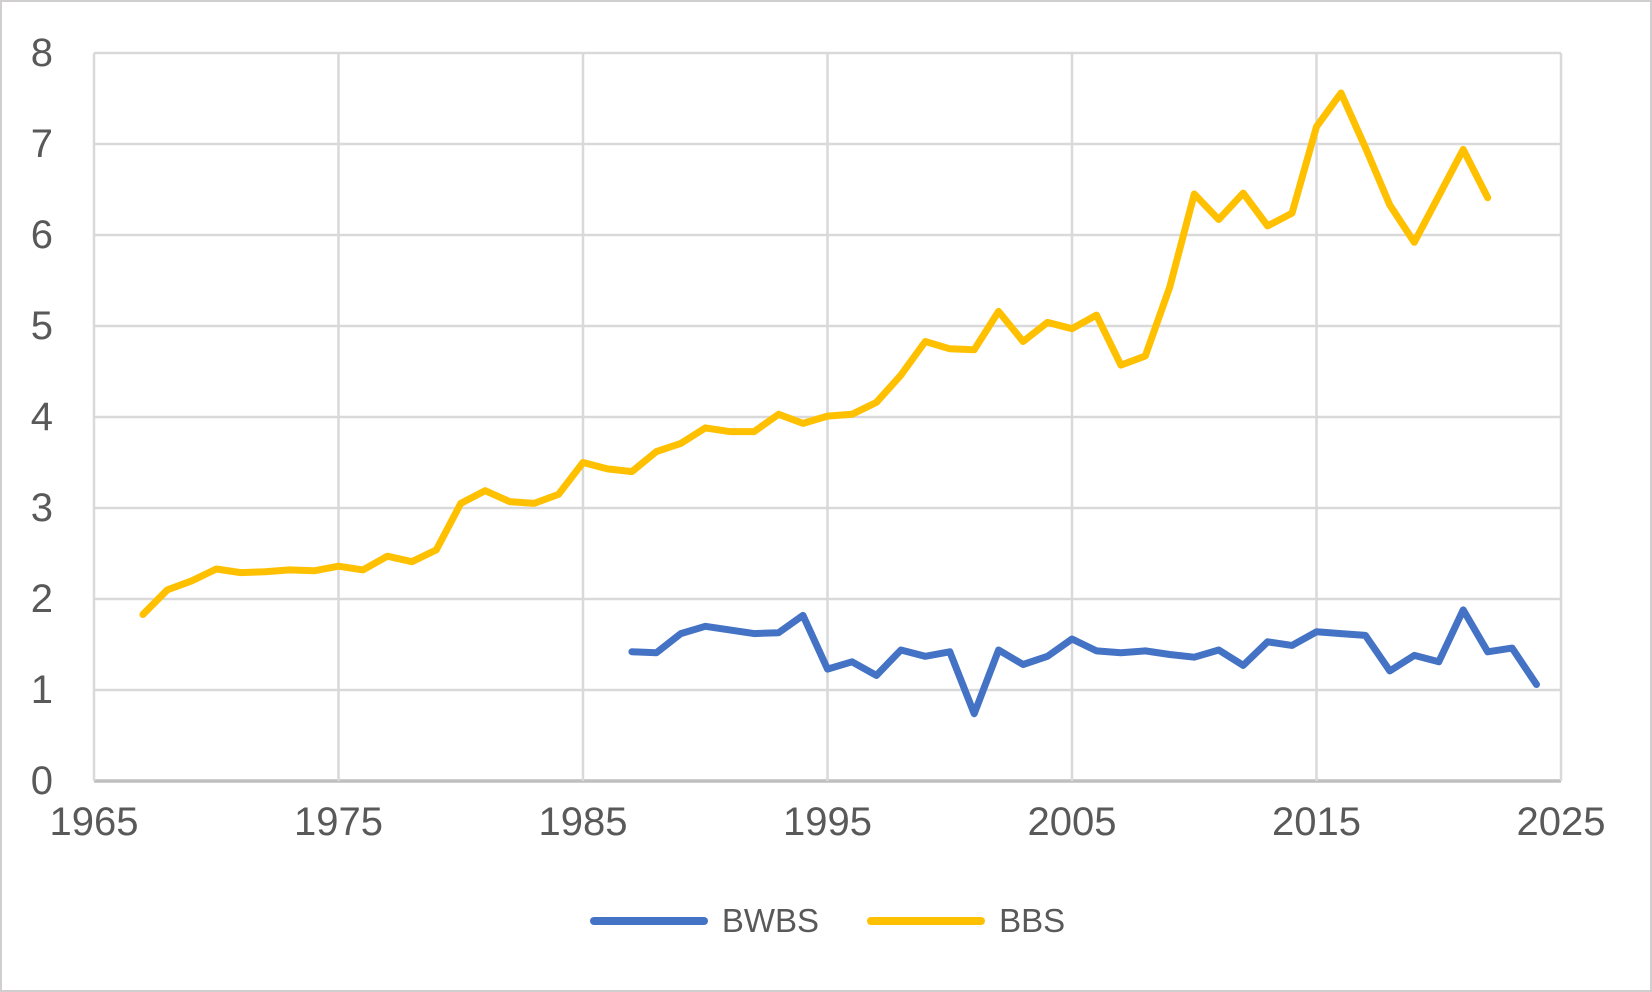  I want to click on legend-swatch-bbs-line, so click(926, 920).